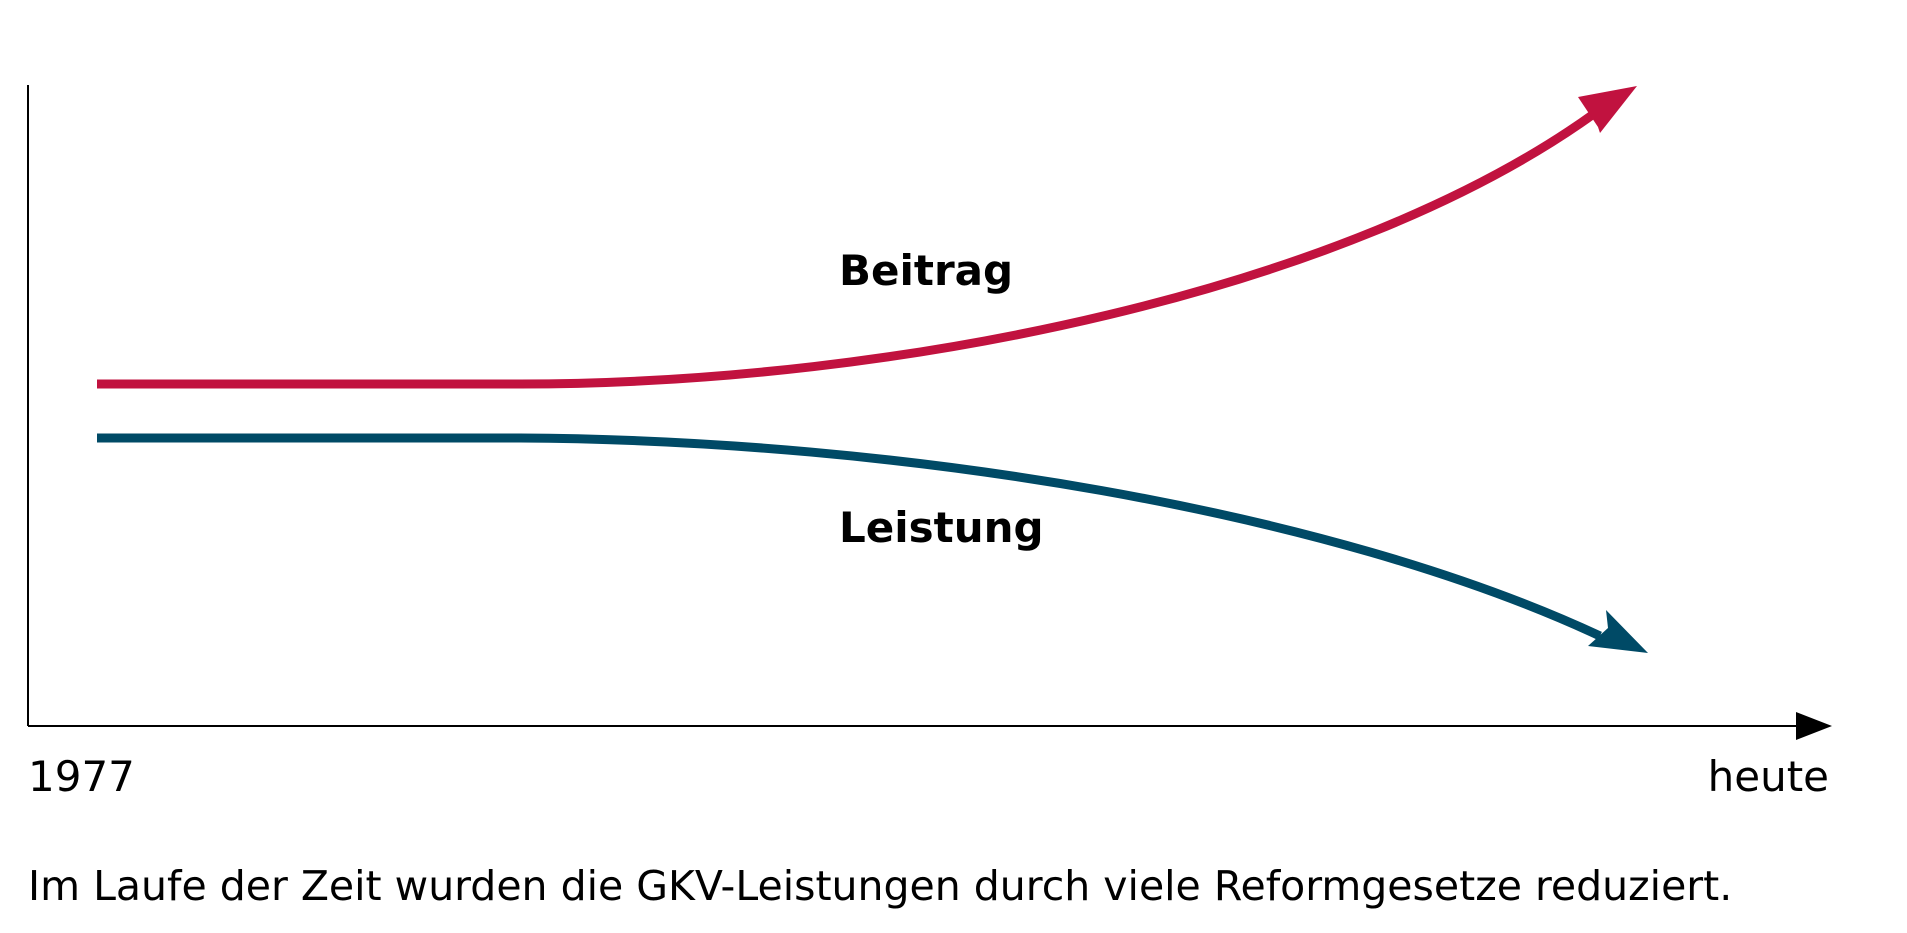 Image resolution: width=1907 pixels, height=933 pixels. Describe the element at coordinates (81, 776) in the screenshot. I see `x-axis-start-label: 1977` at that location.